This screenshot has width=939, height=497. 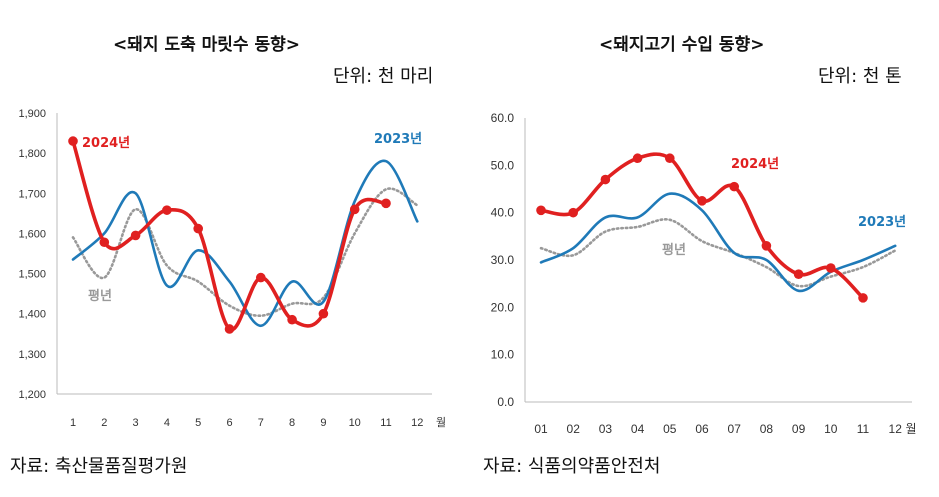 I want to click on x-tick-label: 7, so click(x=261, y=423).